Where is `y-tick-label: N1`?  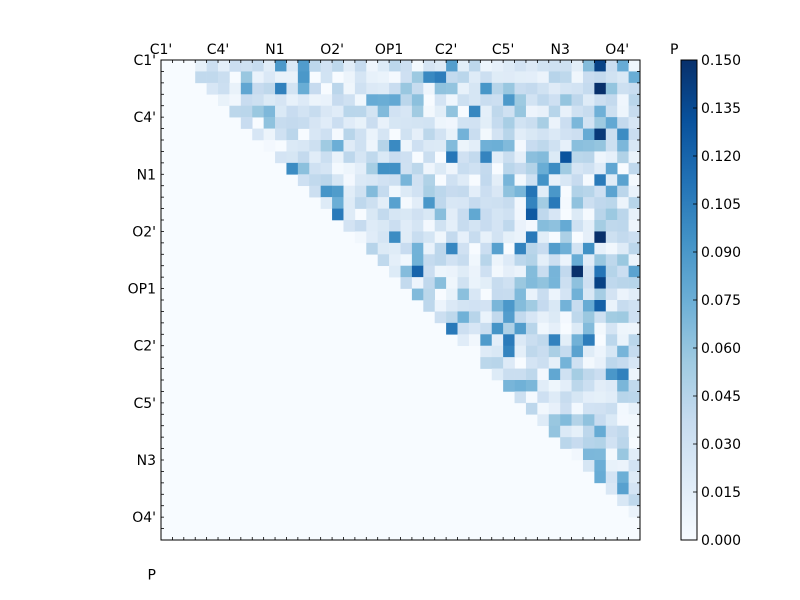 y-tick-label: N1 is located at coordinates (146, 175).